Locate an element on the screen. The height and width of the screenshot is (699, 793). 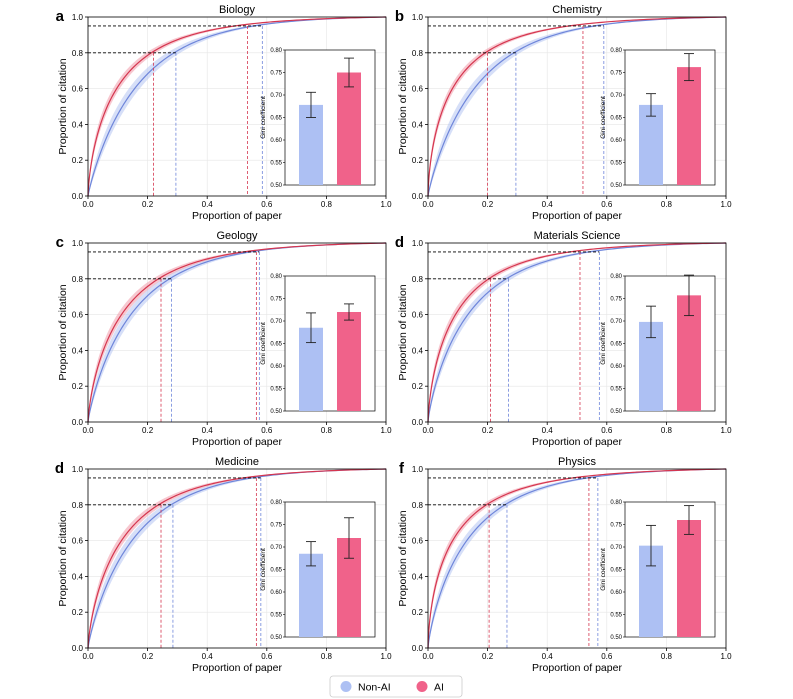
panel-letter: b is located at coordinates (399, 16).